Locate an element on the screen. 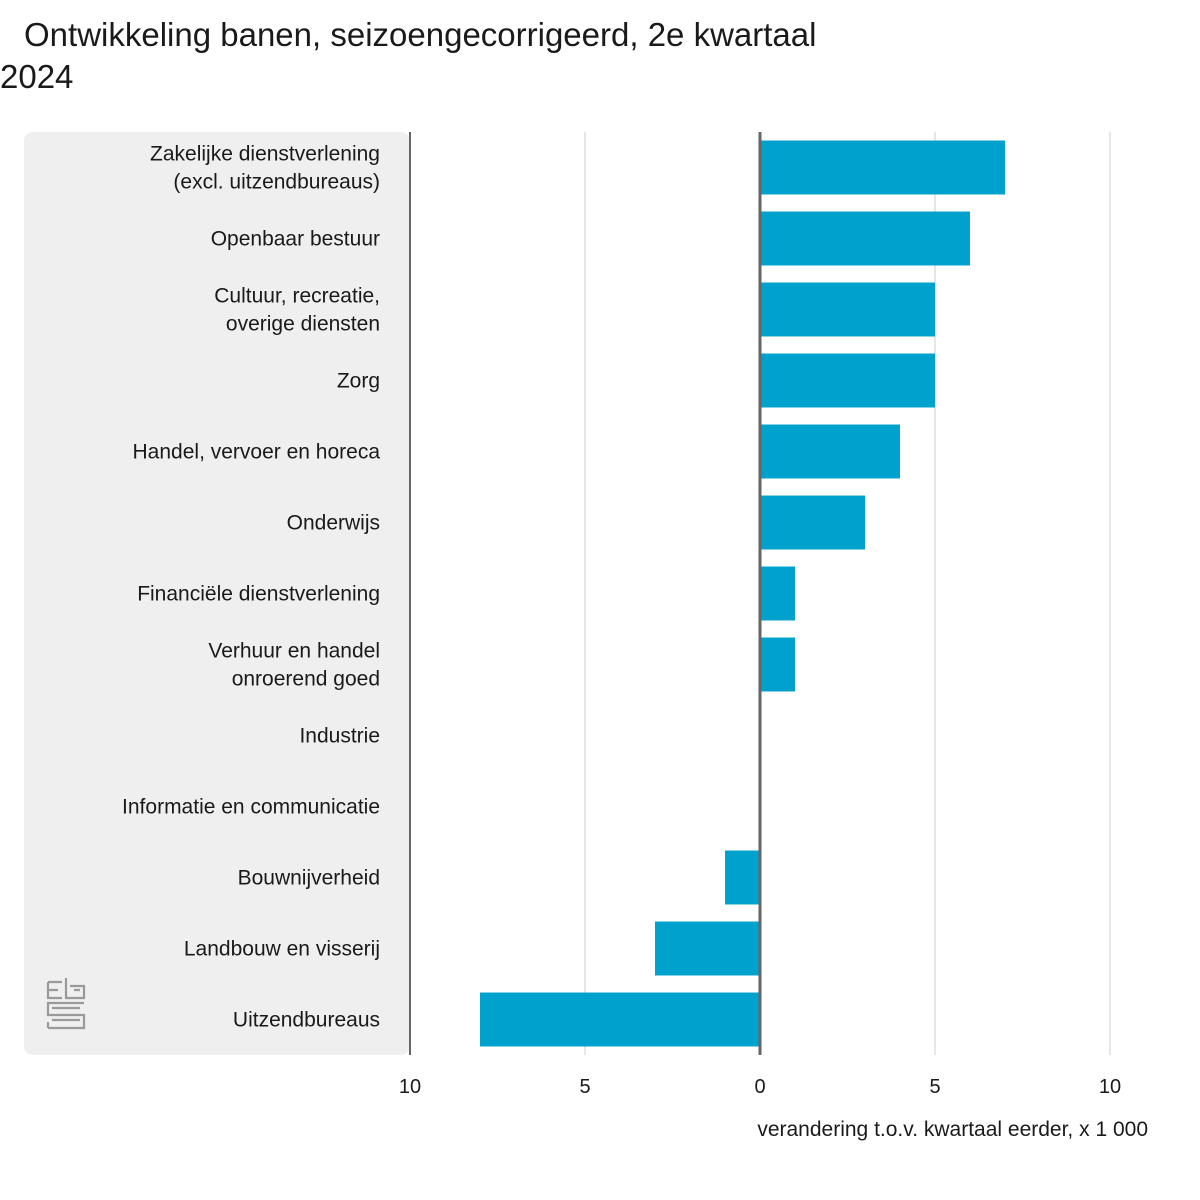 This screenshot has height=1200, width=1200. category-label-line: Handel, vervoer en horeca is located at coordinates (257, 452).